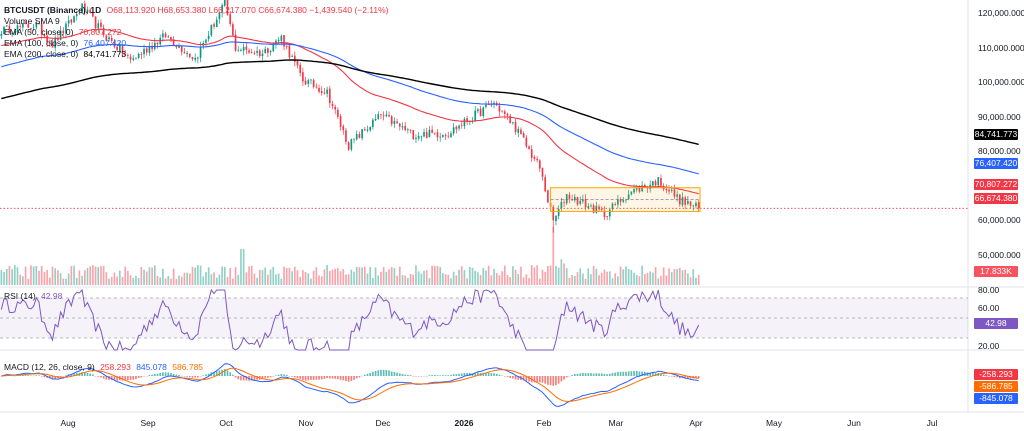 This screenshot has height=431, width=1024. I want to click on ema50-value: 70,807.272, so click(100, 32).